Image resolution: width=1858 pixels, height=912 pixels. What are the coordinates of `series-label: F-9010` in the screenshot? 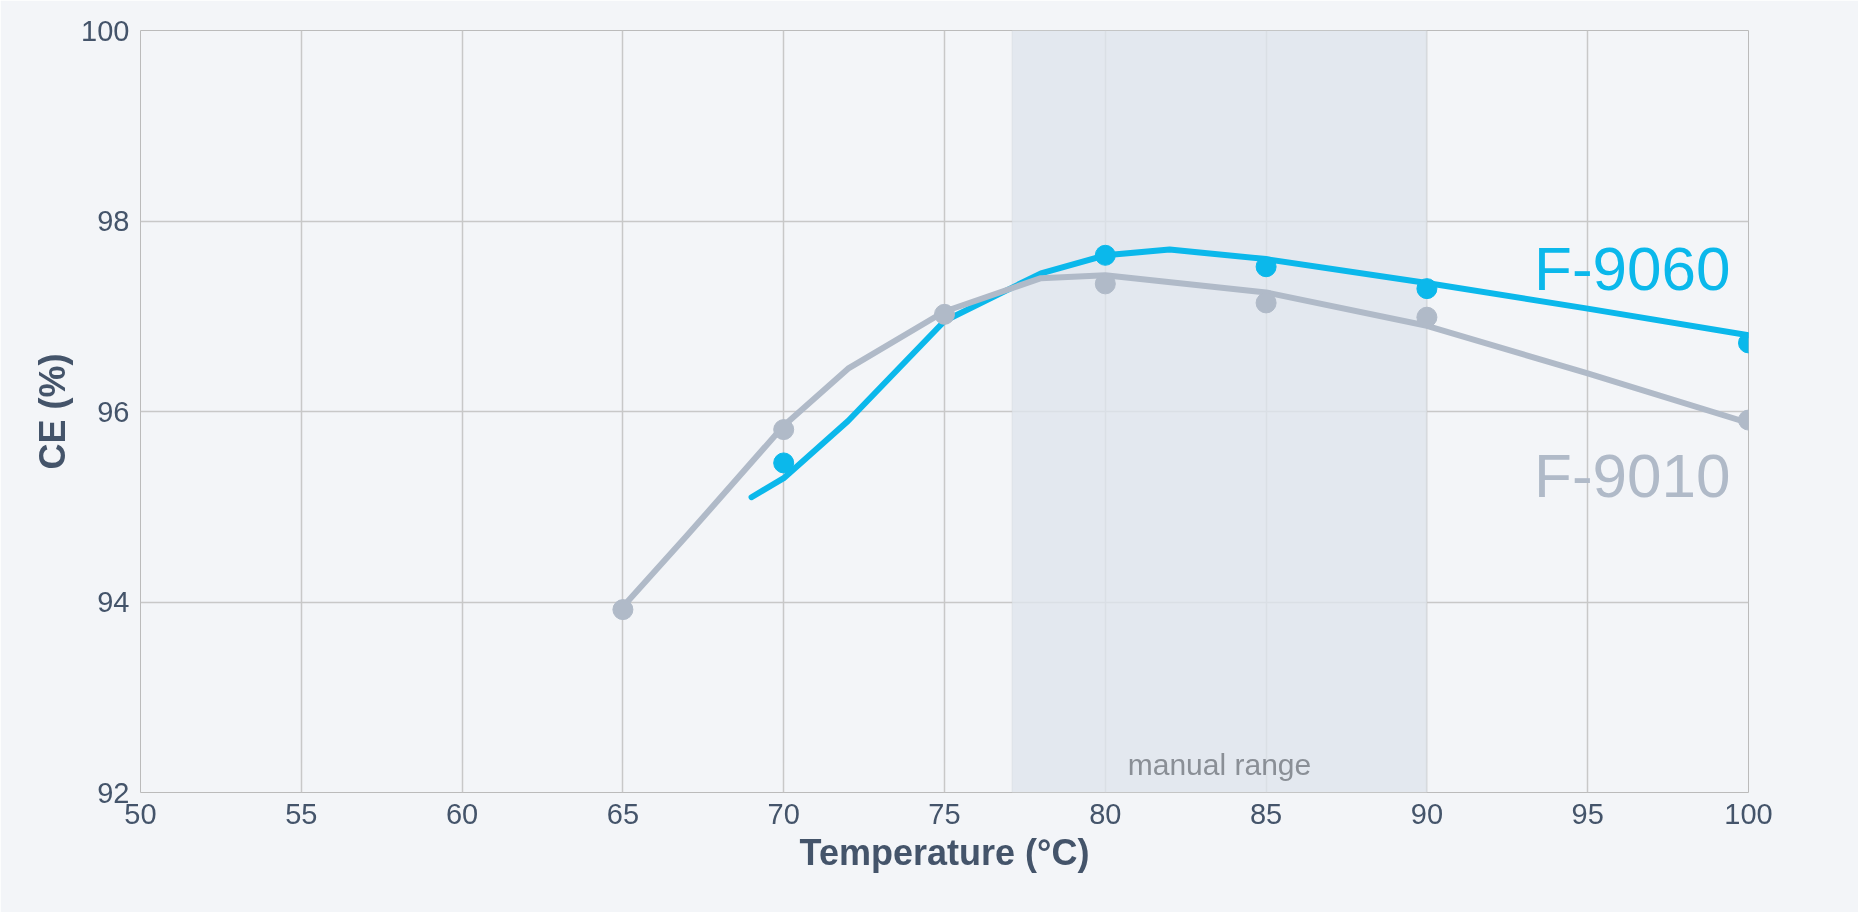 It's located at (1632, 476).